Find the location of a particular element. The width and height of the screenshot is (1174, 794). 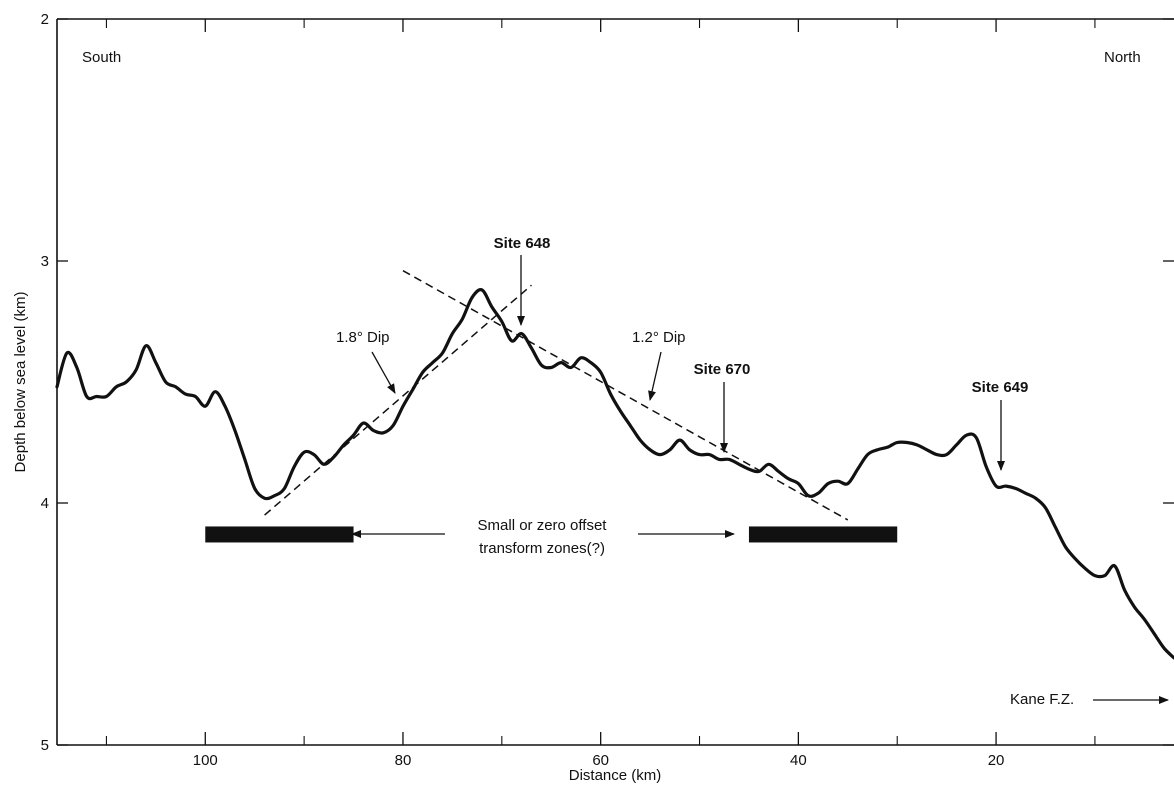

x-tick-label: 40 is located at coordinates (798, 760).